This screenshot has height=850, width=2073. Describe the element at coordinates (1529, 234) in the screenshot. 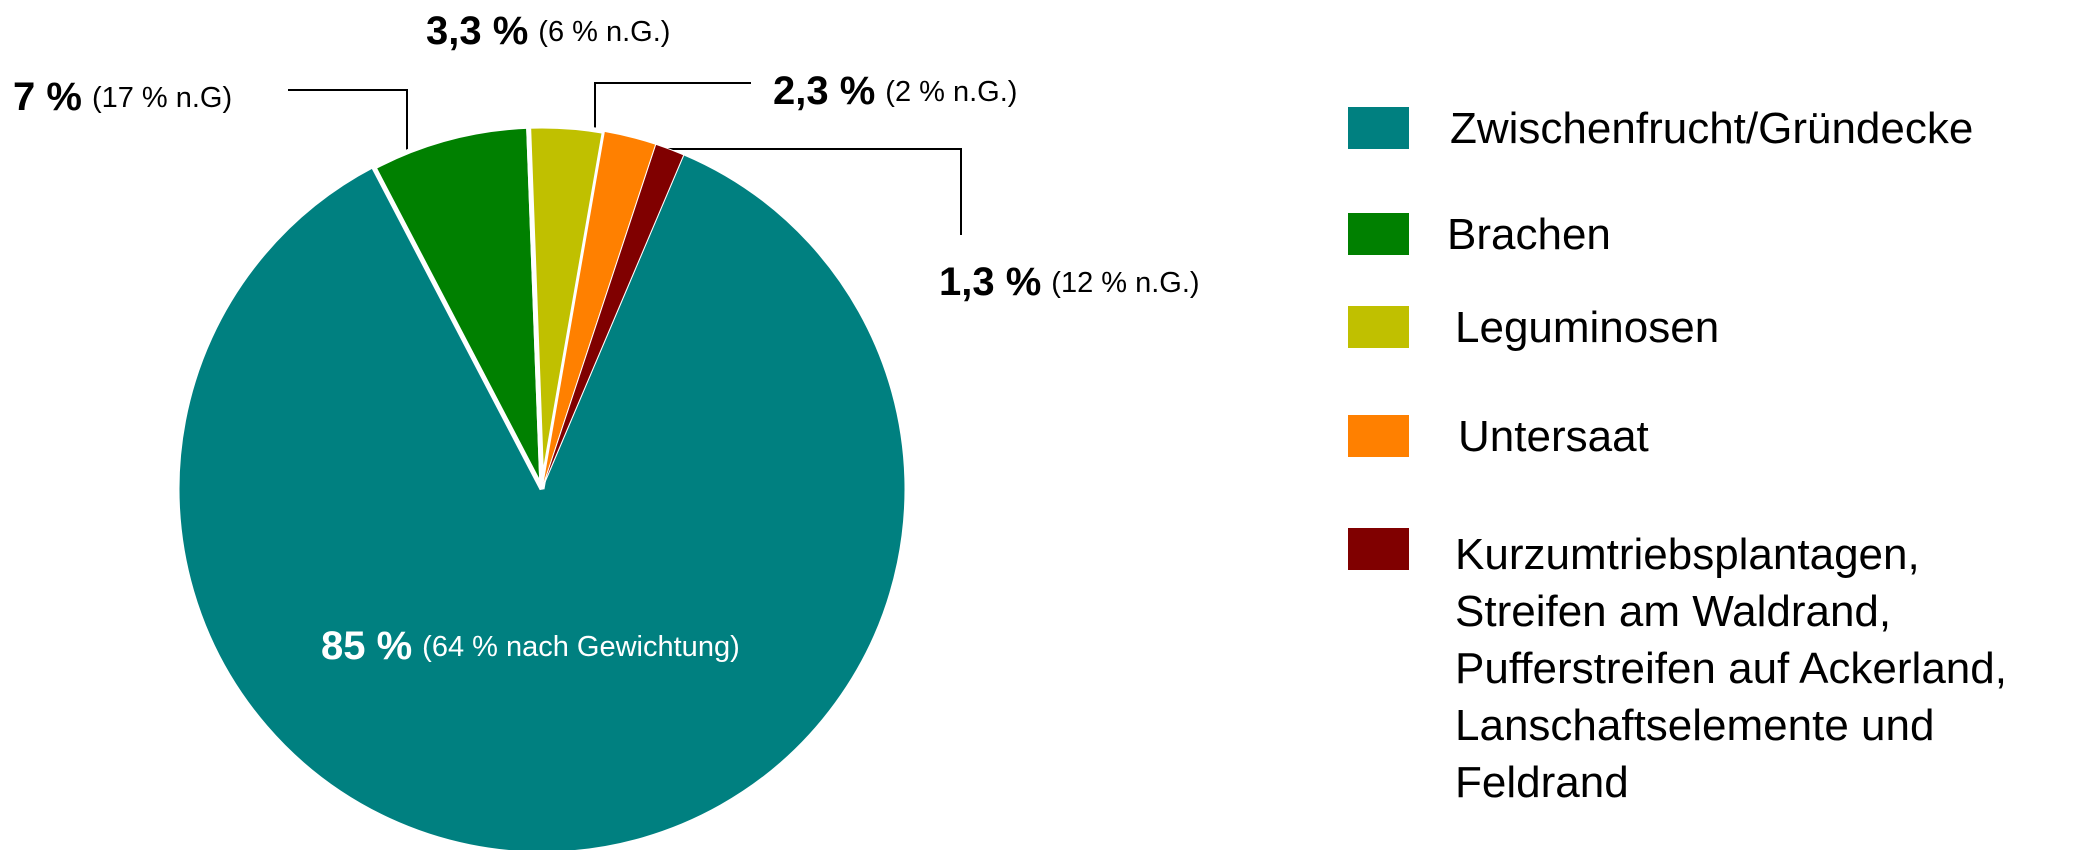

I see `legend-label: Brachen` at that location.